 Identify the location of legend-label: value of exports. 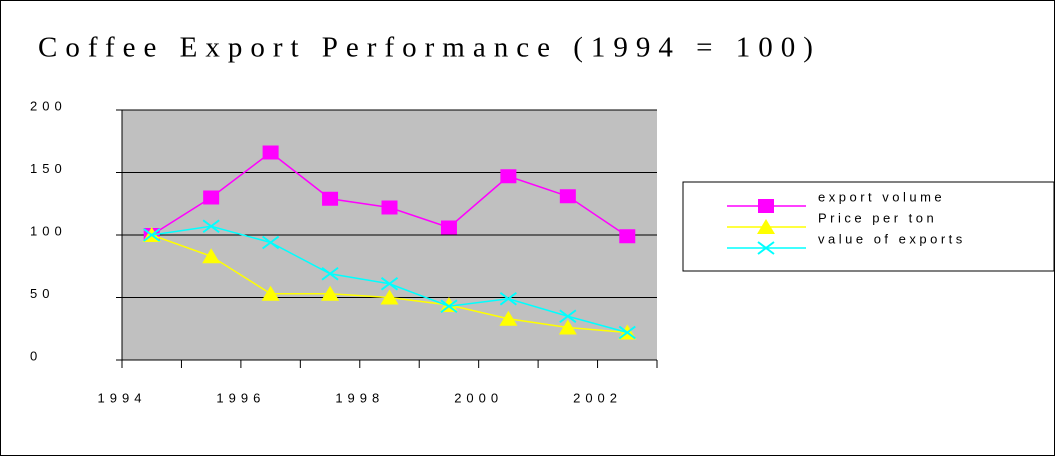
(892, 238).